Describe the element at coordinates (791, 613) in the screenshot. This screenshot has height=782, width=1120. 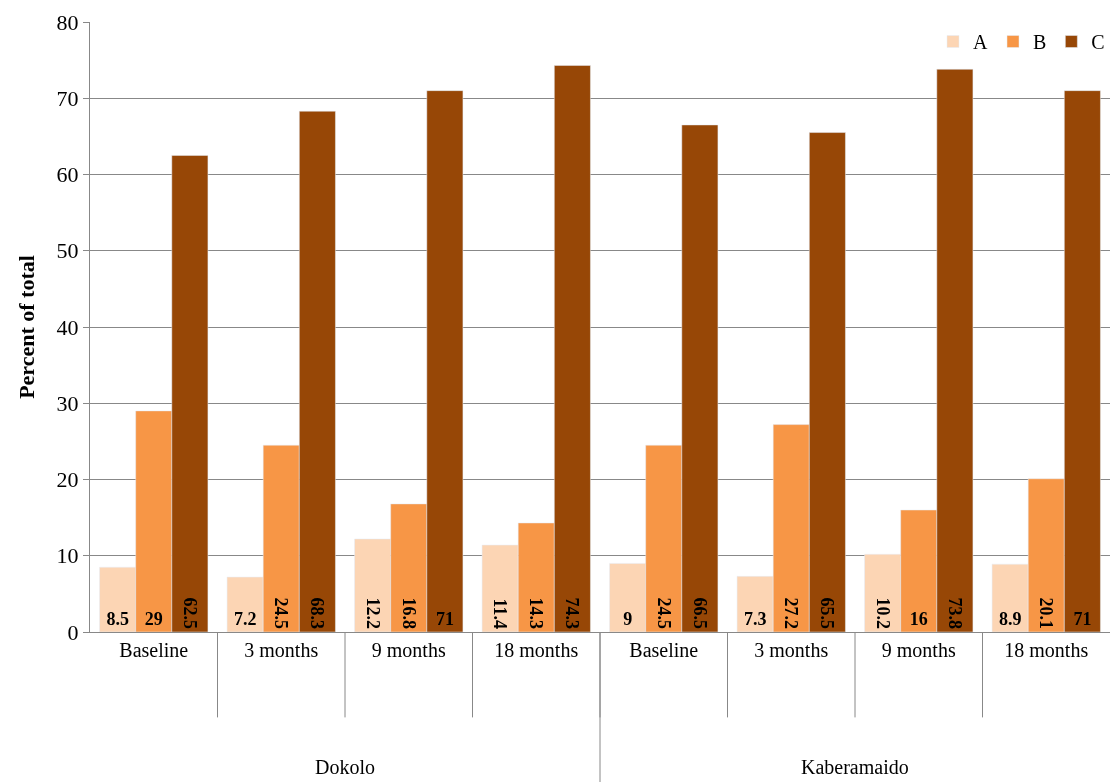
I see `data-label: 27.2` at that location.